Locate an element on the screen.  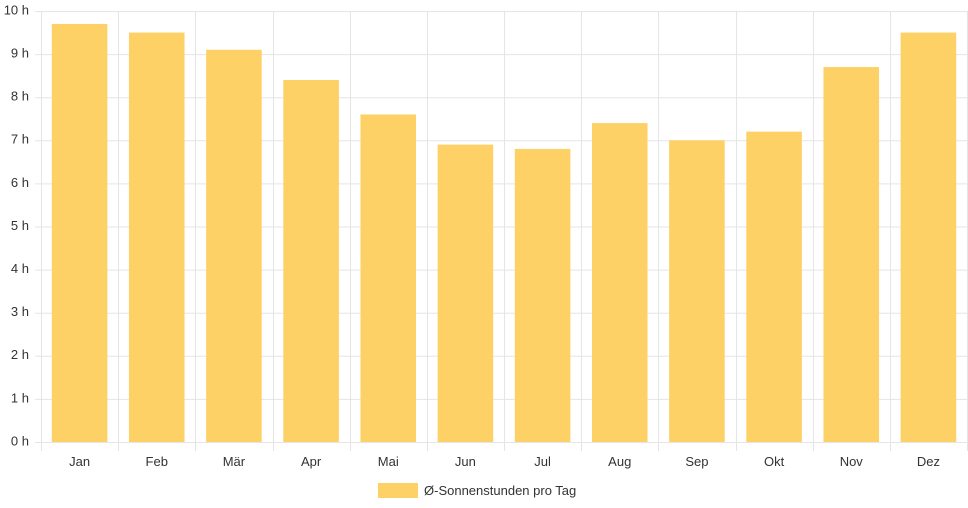
x-tick-label: Nov is located at coordinates (852, 461).